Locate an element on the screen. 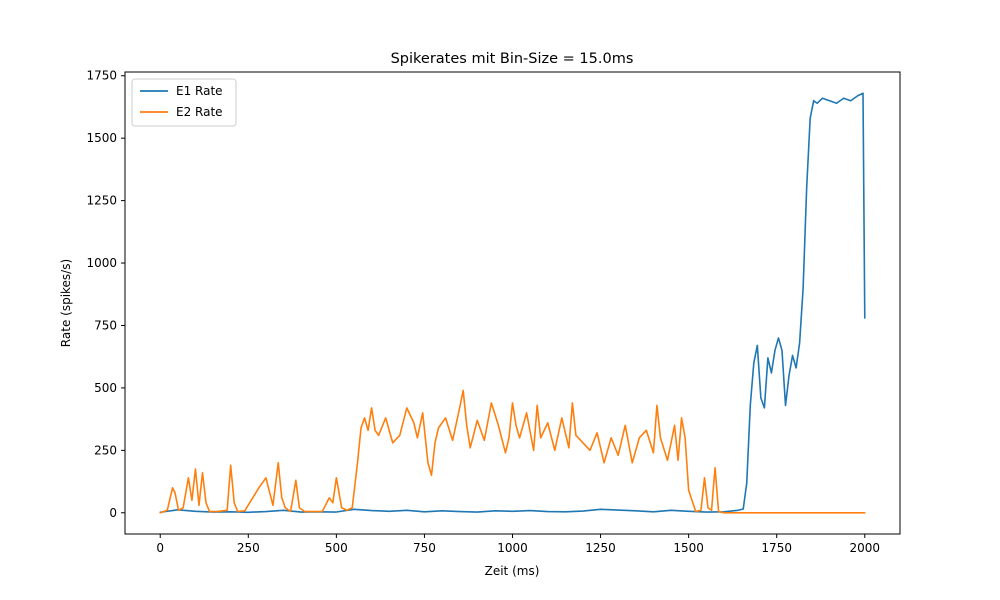 Image resolution: width=1000 pixels, height=600 pixels. series-line-e2 is located at coordinates (512, 451).